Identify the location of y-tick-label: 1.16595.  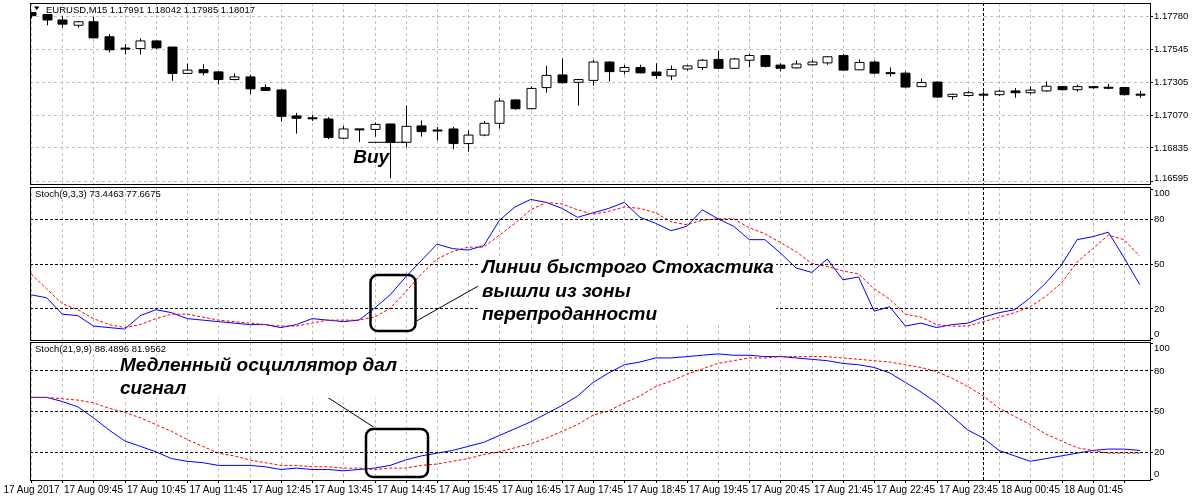
(1171, 178).